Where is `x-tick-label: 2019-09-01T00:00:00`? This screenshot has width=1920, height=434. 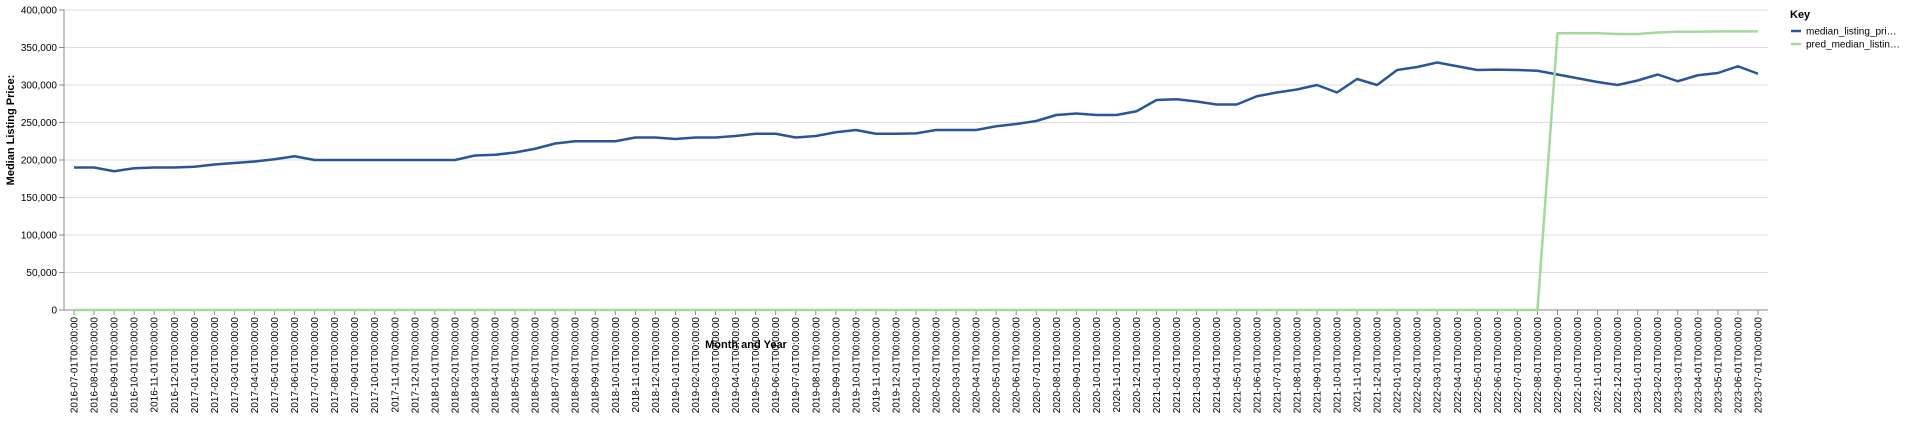
x-tick-label: 2019-09-01T00:00:00 is located at coordinates (836, 365).